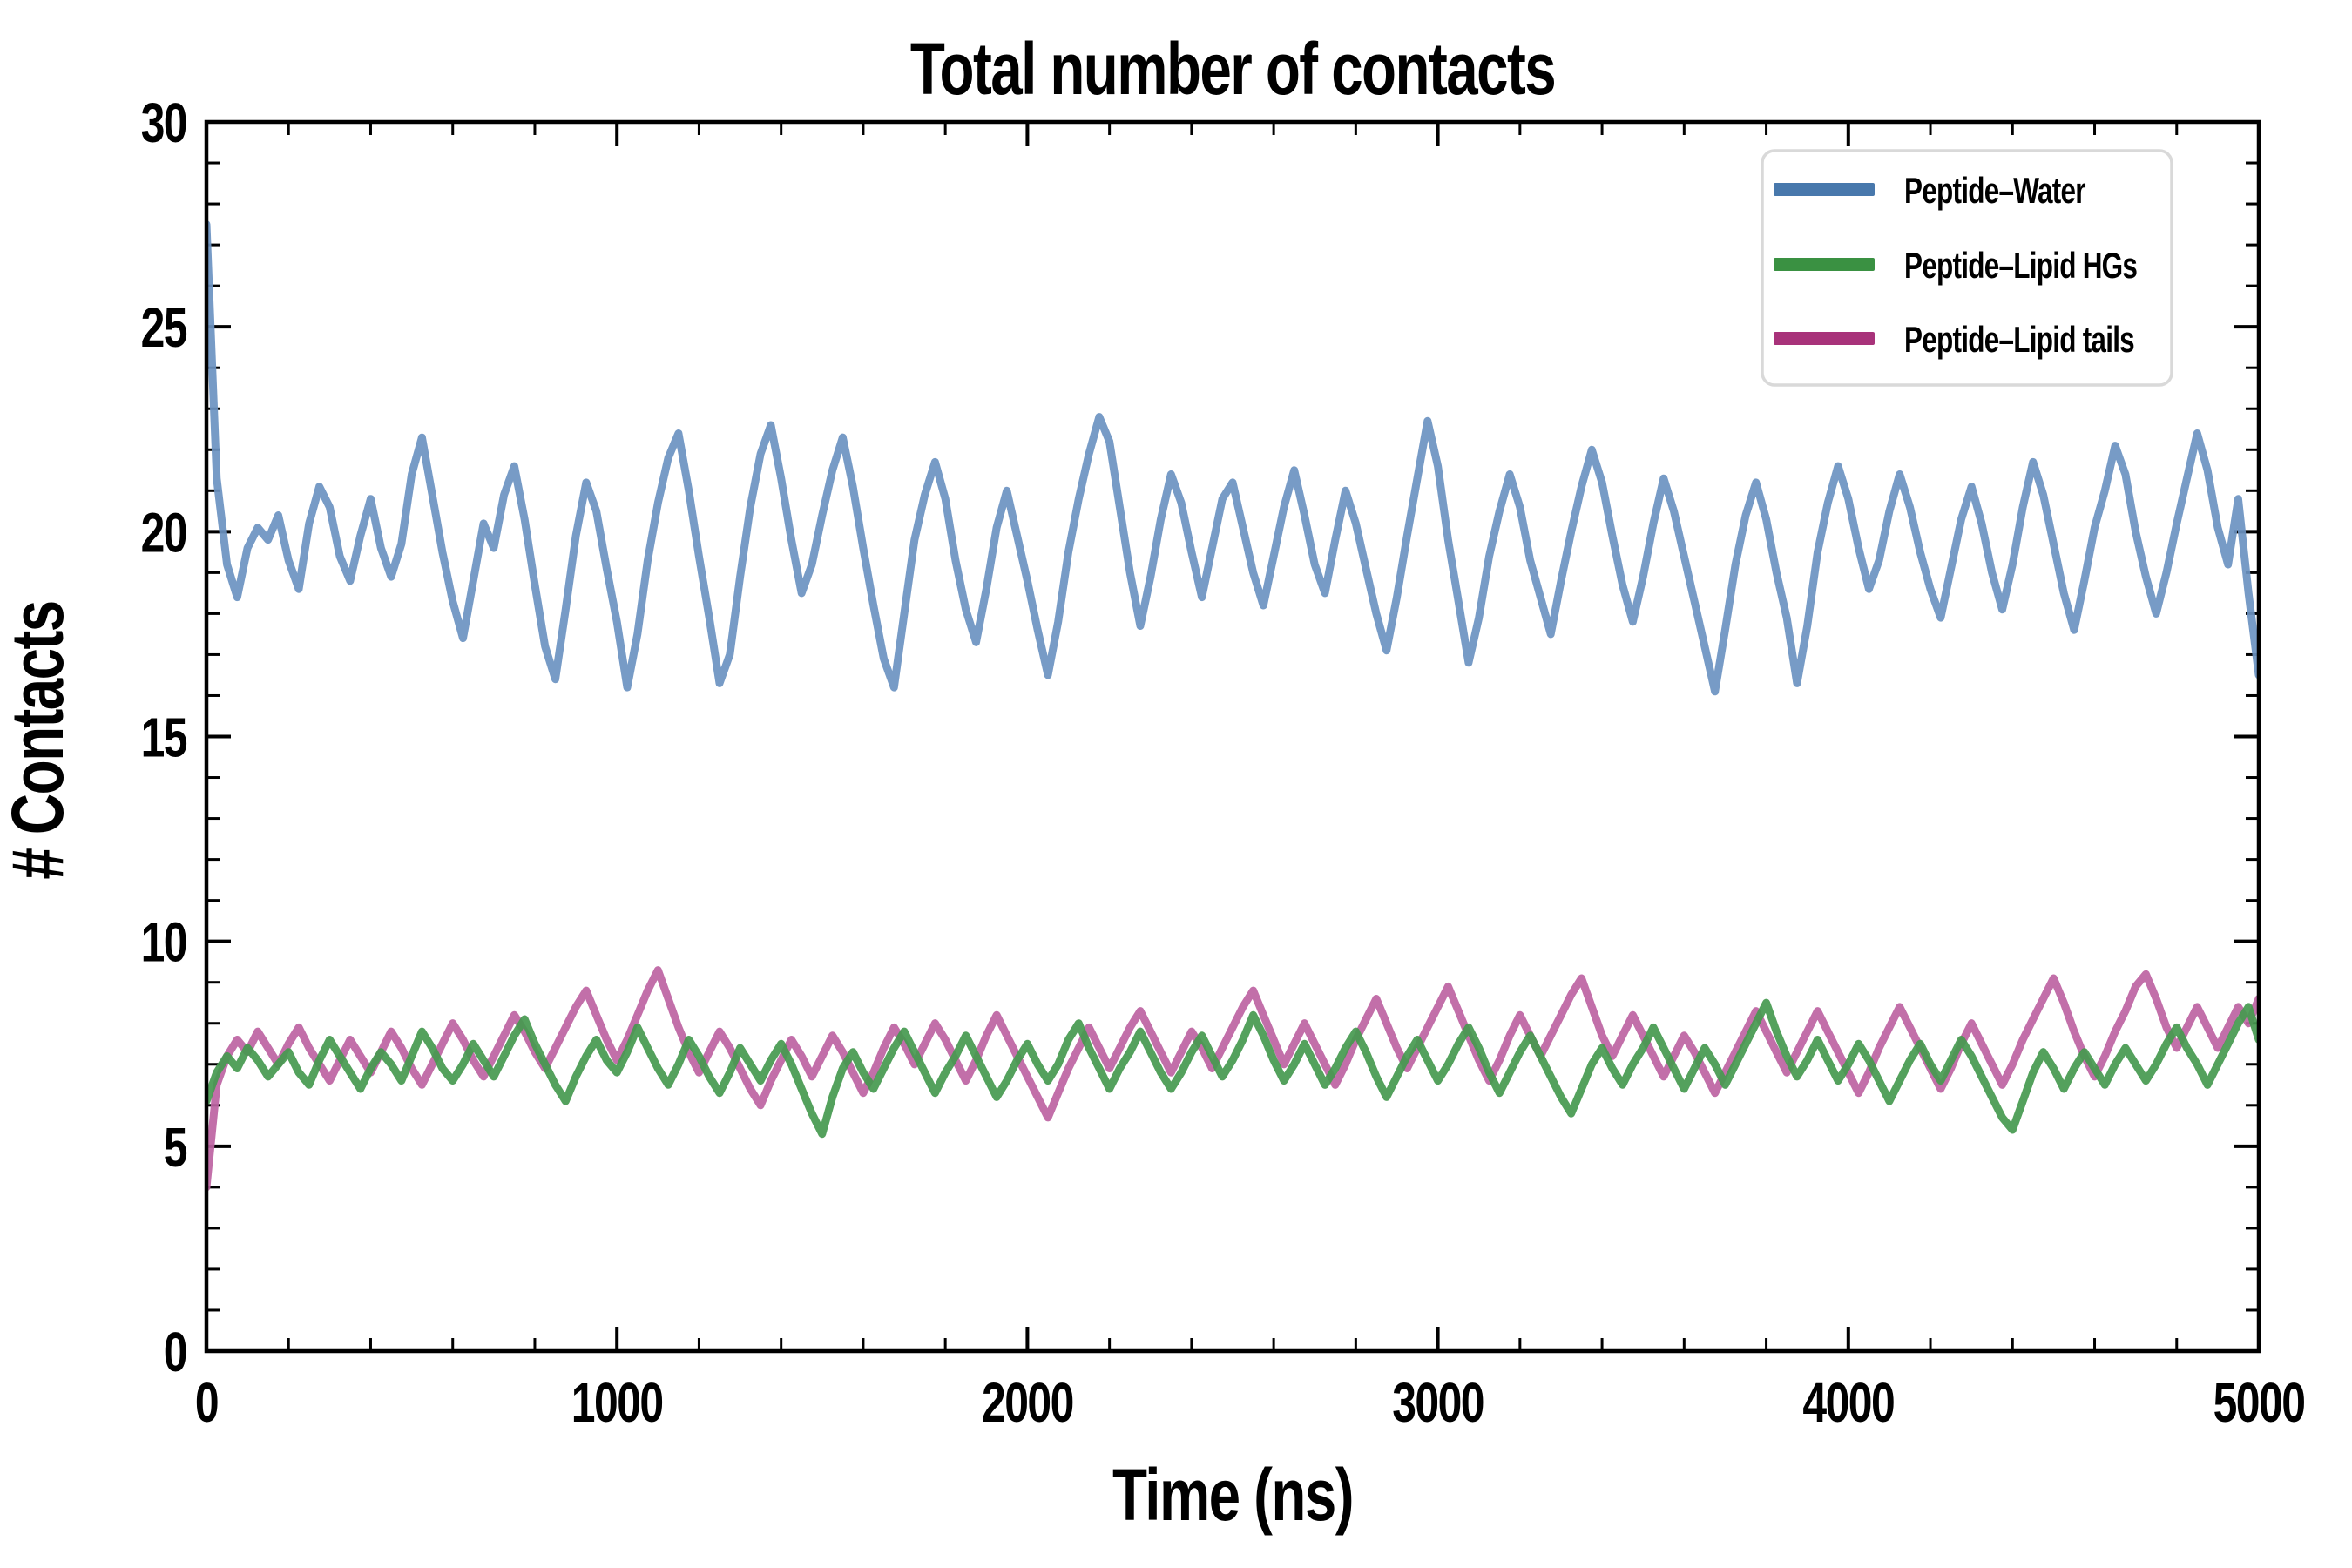  Describe the element at coordinates (1232, 69) in the screenshot. I see `chart-title: Total number of contacts` at that location.